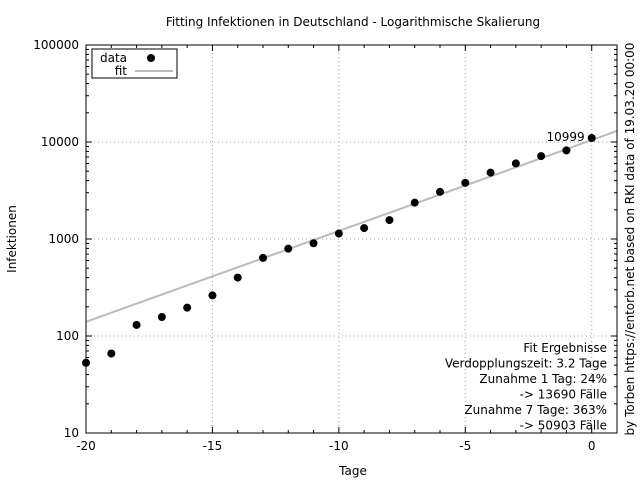  I want to click on x-tick-label: 0, so click(592, 446).